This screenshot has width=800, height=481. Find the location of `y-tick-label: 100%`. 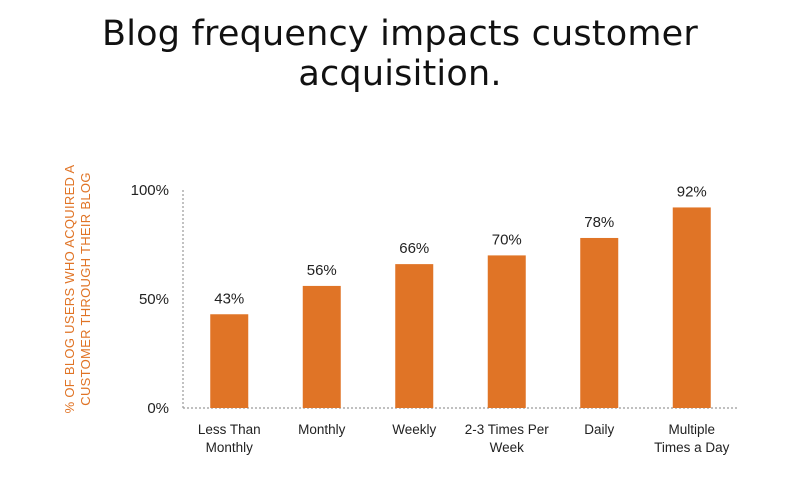

y-tick-label: 100% is located at coordinates (150, 190).